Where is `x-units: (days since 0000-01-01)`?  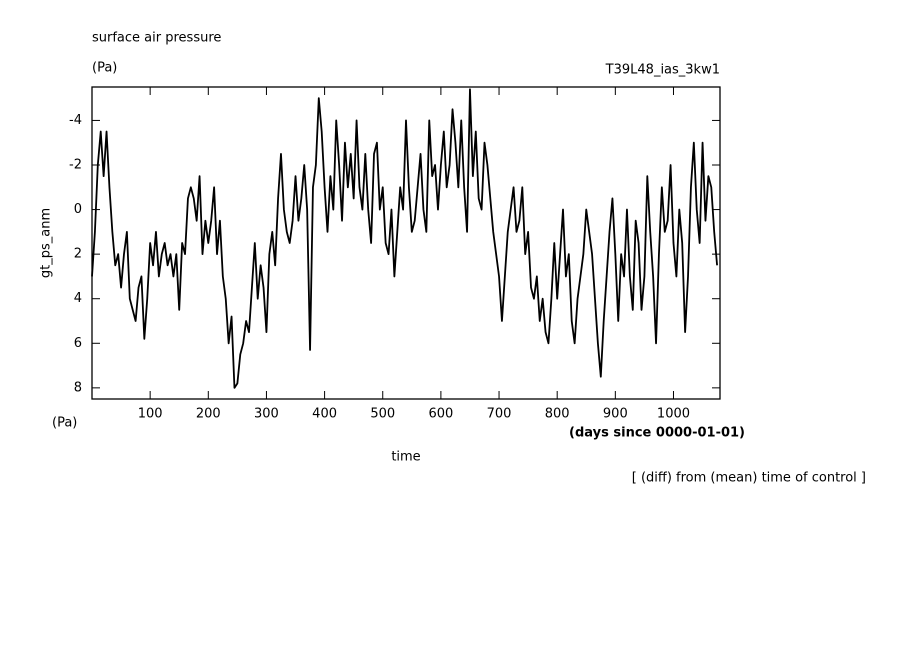
x-units: (days since 0000-01-01) is located at coordinates (657, 433).